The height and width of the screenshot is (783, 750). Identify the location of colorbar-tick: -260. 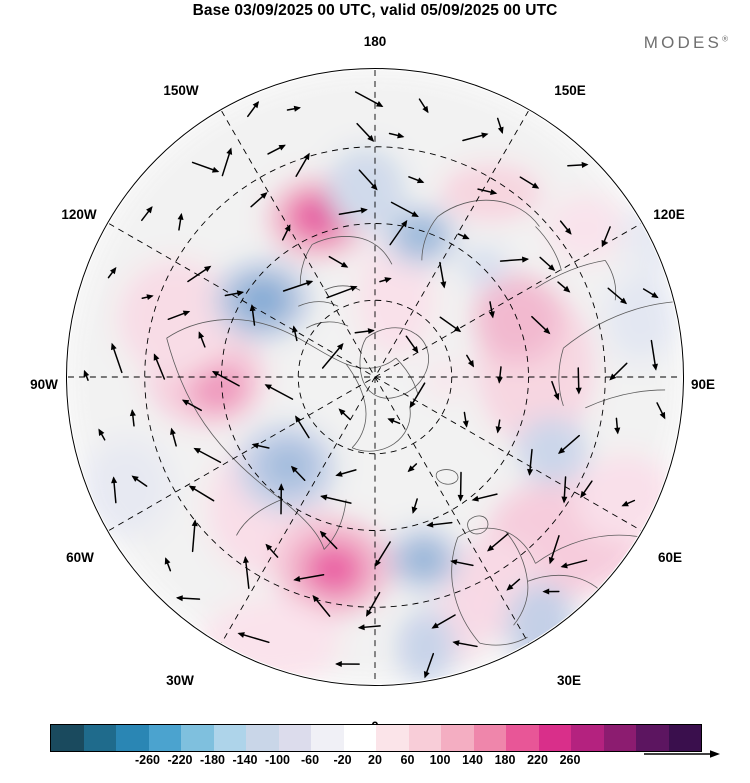
(147, 760).